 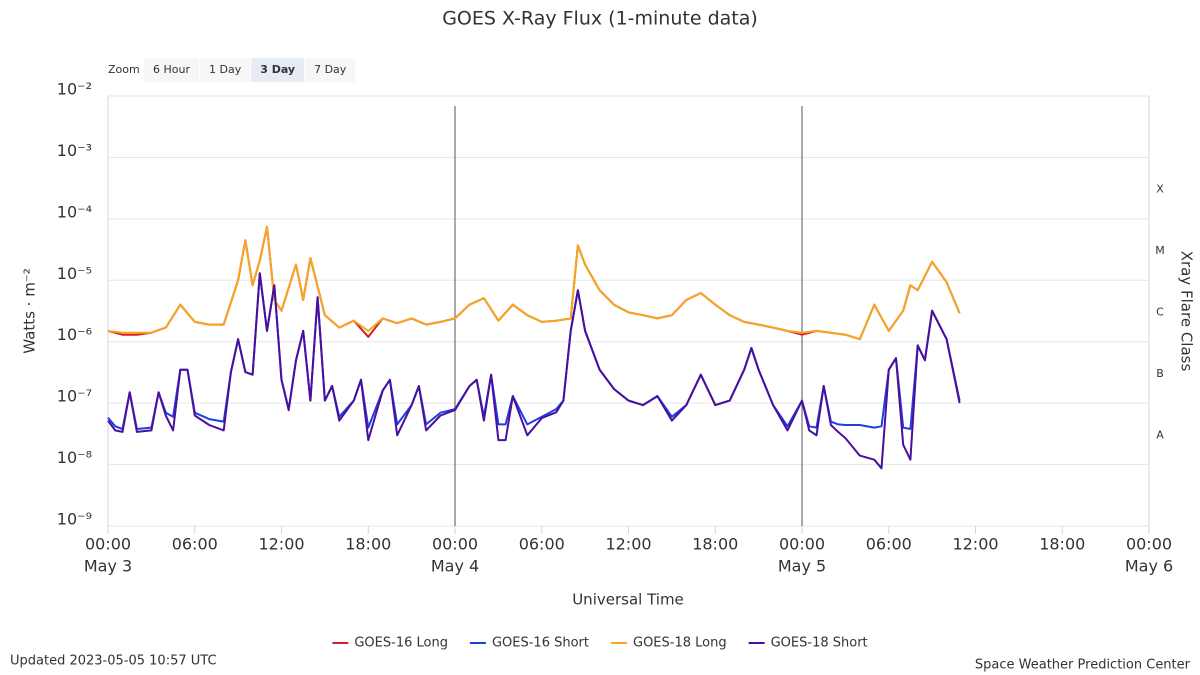 I want to click on legend-label: GOES-18 Long, so click(x=680, y=643).